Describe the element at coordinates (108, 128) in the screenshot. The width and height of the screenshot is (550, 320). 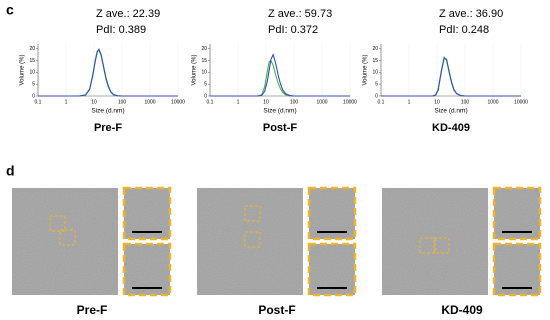
I see `chart-caption: Pre-F` at that location.